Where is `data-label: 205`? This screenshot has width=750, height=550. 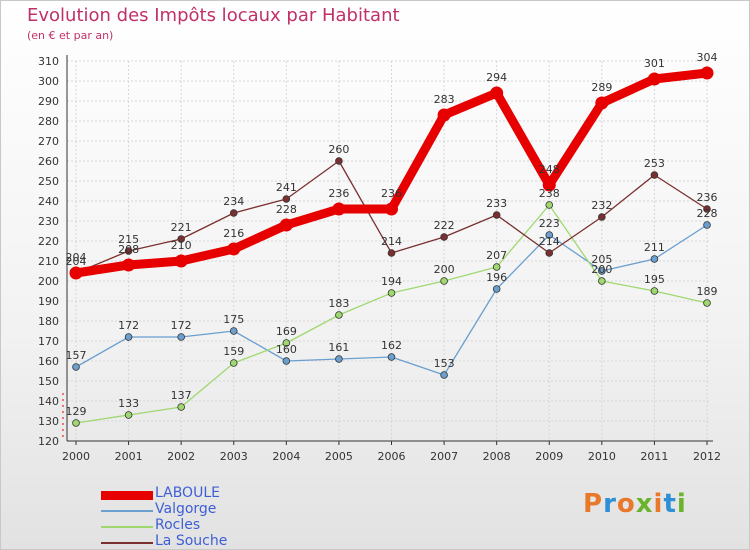
data-label: 205 is located at coordinates (601, 259).